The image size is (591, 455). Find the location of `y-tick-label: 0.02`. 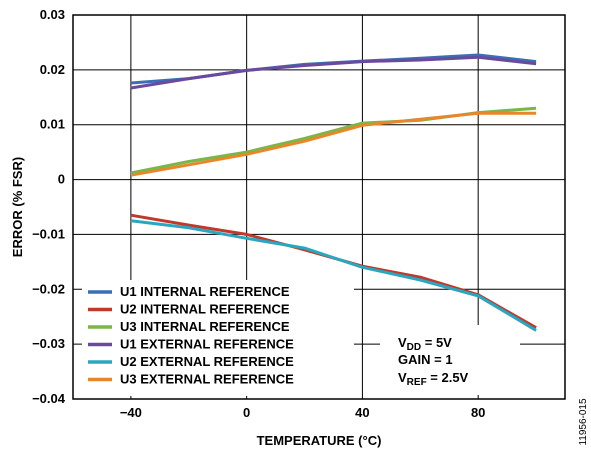

y-tick-label: 0.02 is located at coordinates (52, 69).